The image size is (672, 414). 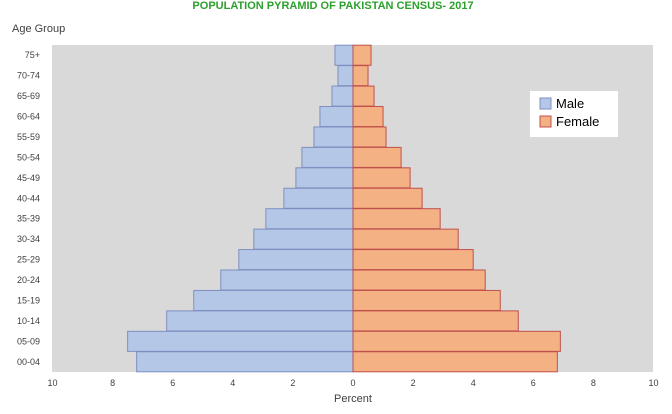 What do you see at coordinates (28, 300) in the screenshot?
I see `y-tick-label: 15-19` at bounding box center [28, 300].